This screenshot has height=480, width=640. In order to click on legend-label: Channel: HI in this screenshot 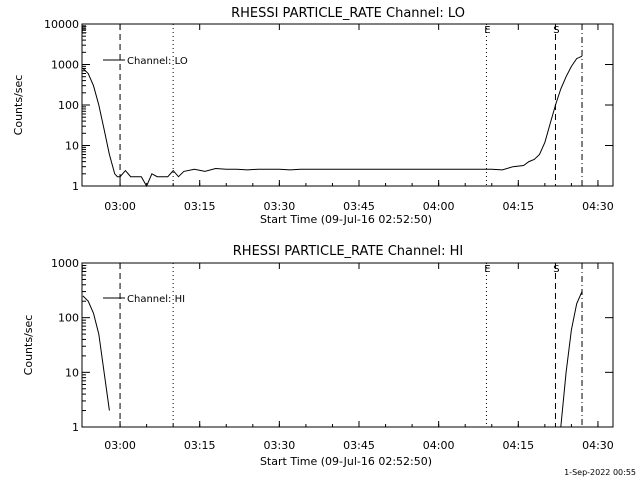, I will do `click(156, 299)`.